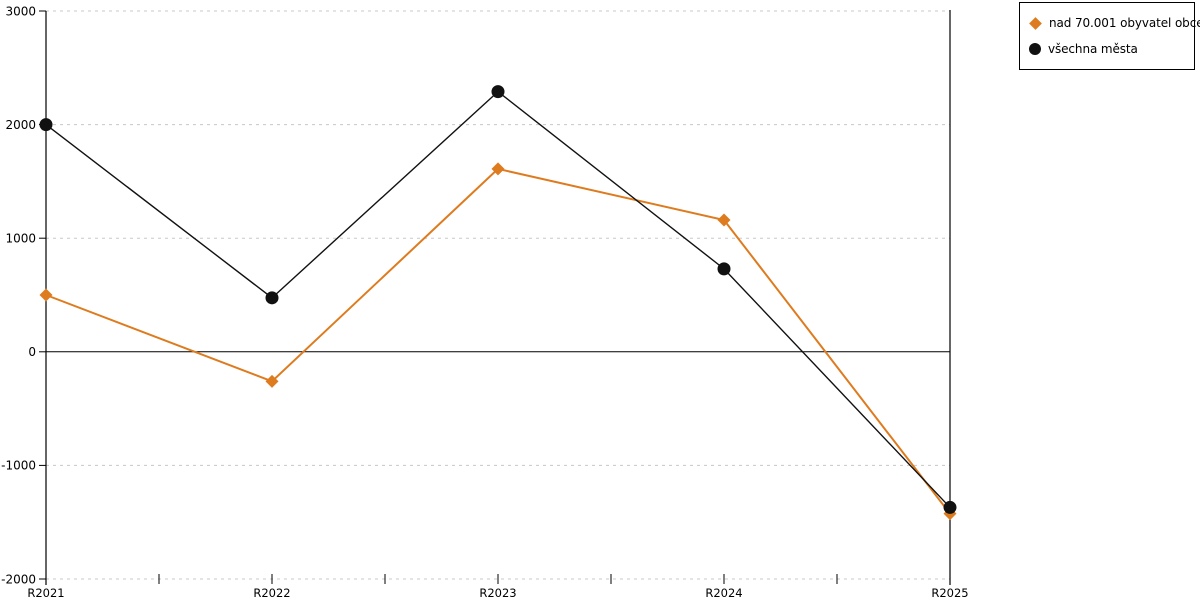 The height and width of the screenshot is (600, 1200). I want to click on y-axis-tick-label: -1000, so click(18, 466).